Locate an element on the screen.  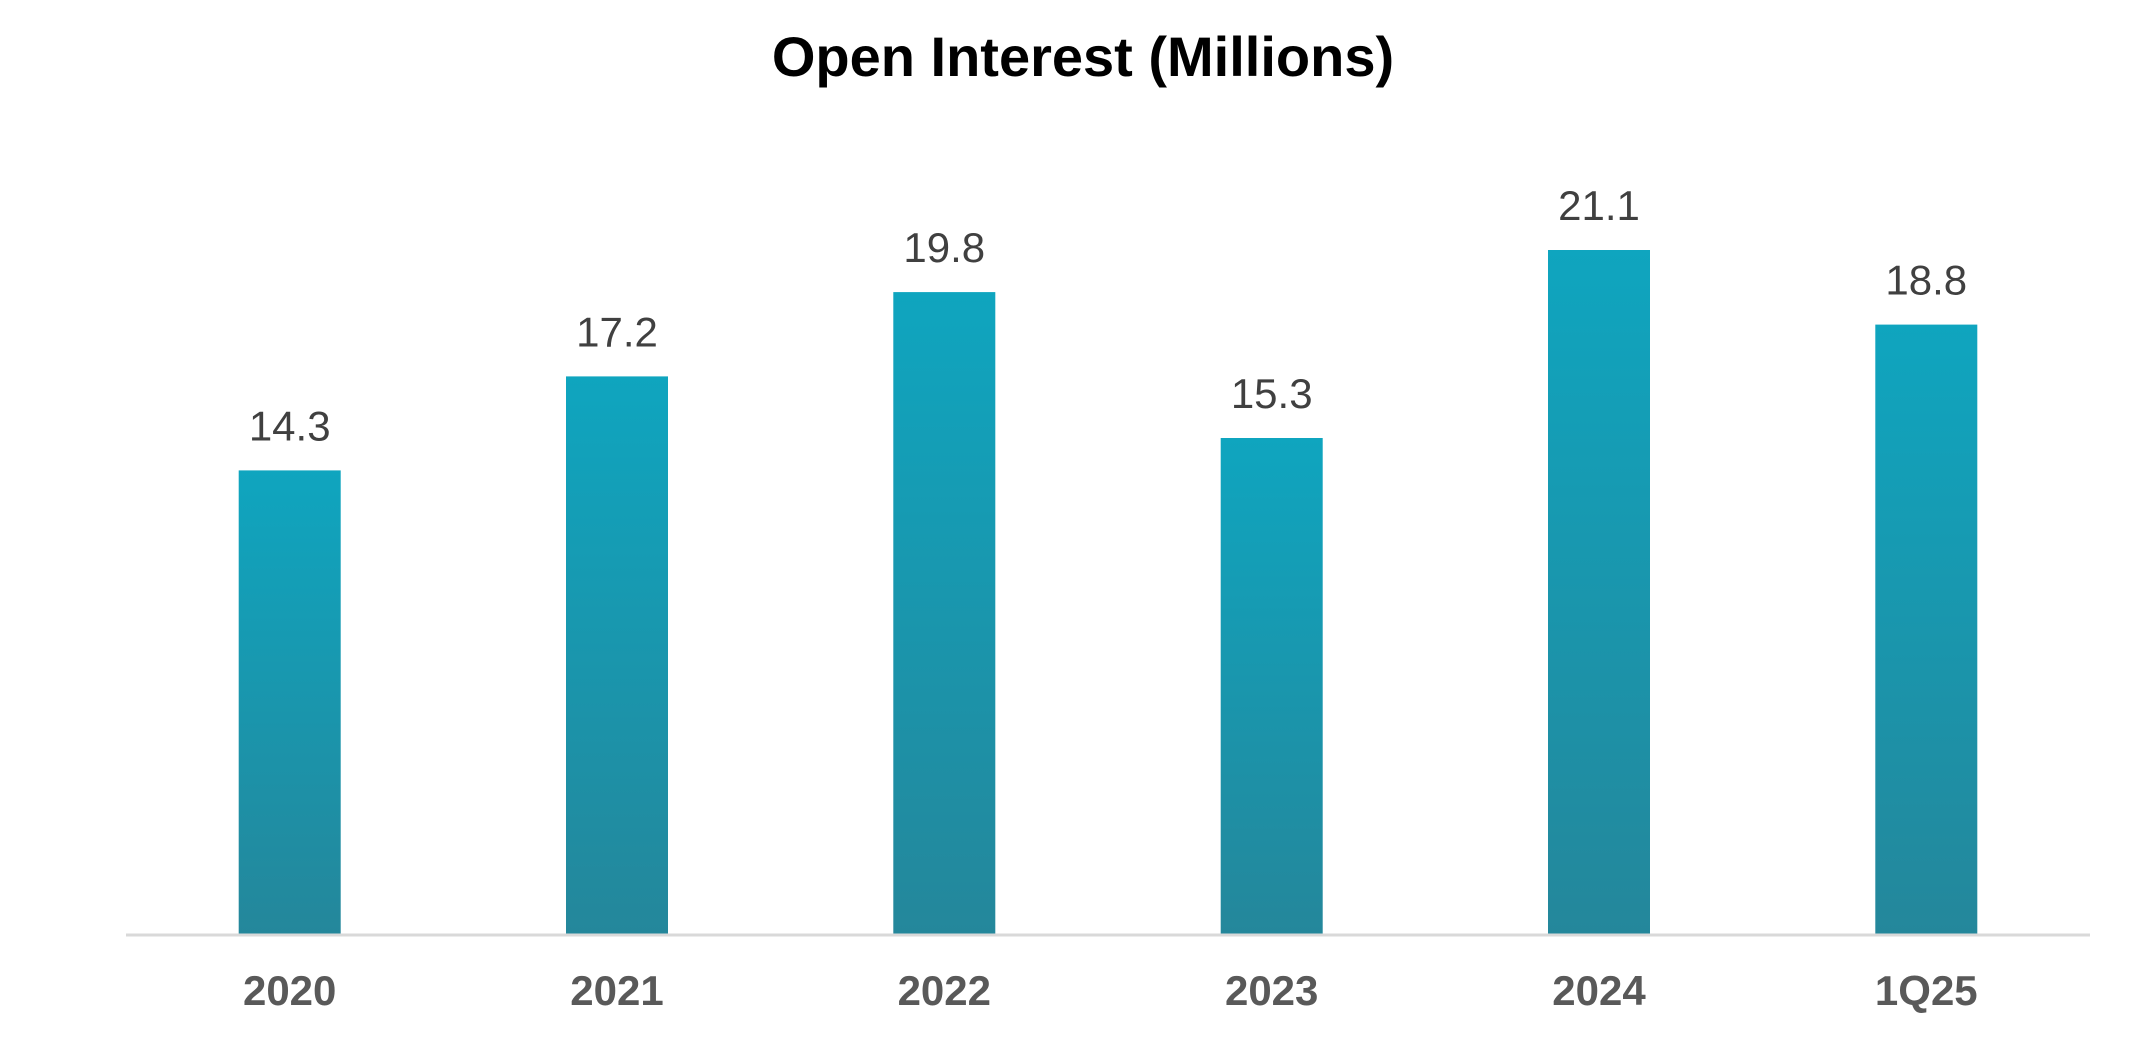
bar-2020 is located at coordinates (289, 702).